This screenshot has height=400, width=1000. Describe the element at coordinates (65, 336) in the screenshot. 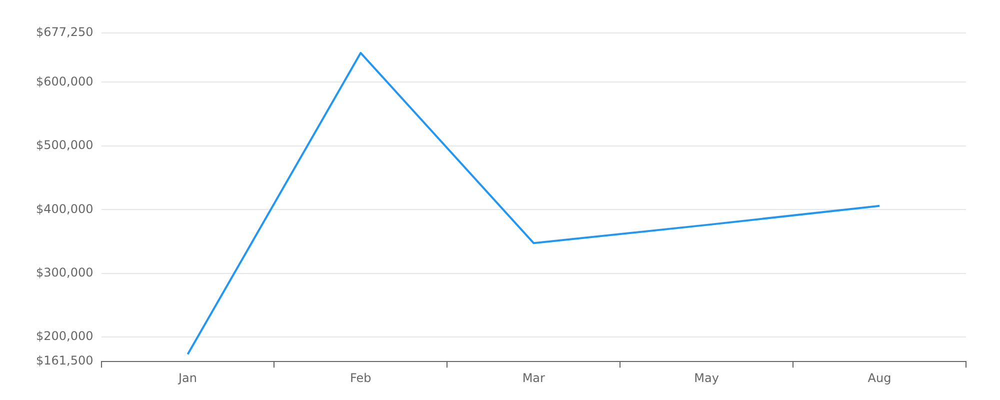

I see `y-tick-label: $200,000` at that location.